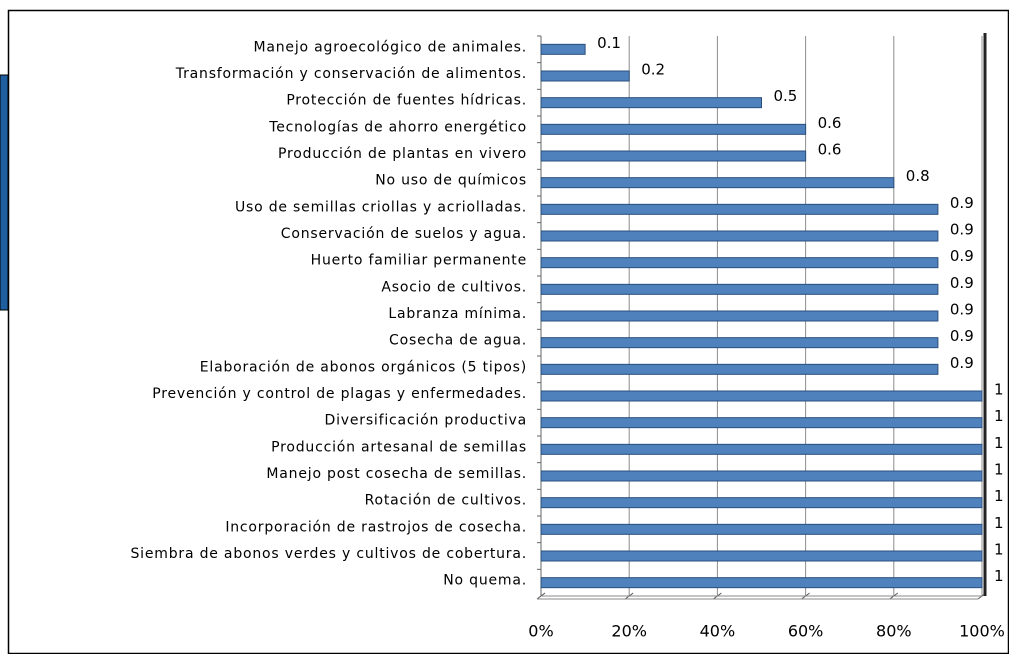 The height and width of the screenshot is (654, 1009). Describe the element at coordinates (404, 234) in the screenshot. I see `y-tick-label: Conservación de suelos y agua.` at that location.